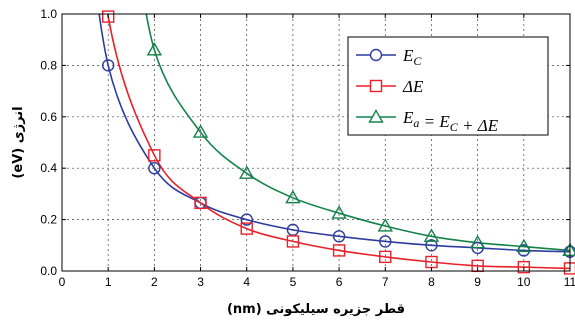  Describe the element at coordinates (48, 14) in the screenshot. I see `y-tick-label: 1.0` at that location.